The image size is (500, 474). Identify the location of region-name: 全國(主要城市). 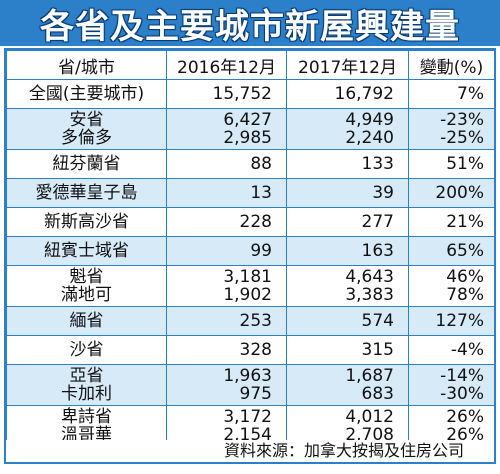
(86, 94).